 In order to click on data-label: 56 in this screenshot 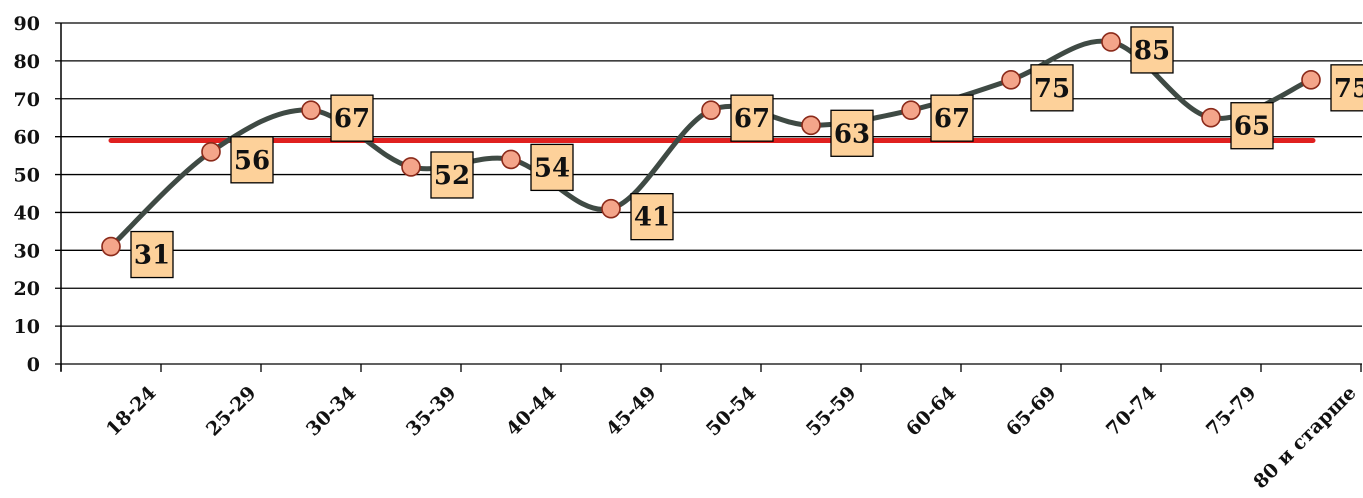, I will do `click(252, 160)`.